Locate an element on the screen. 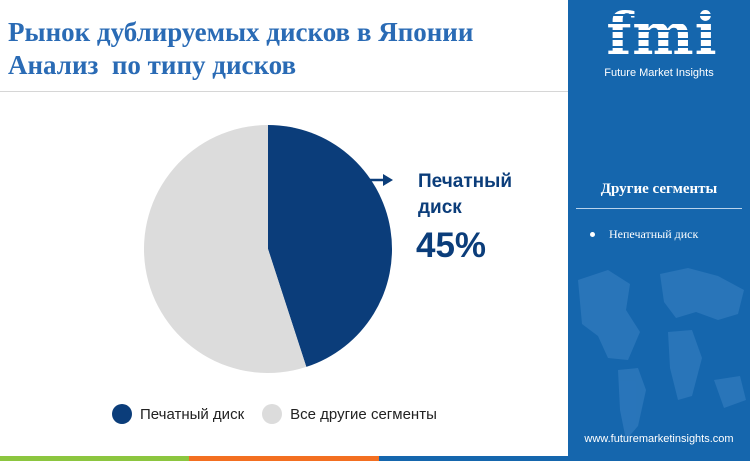 The image size is (750, 461). legend-label-printed: Печатный диск is located at coordinates (192, 414).